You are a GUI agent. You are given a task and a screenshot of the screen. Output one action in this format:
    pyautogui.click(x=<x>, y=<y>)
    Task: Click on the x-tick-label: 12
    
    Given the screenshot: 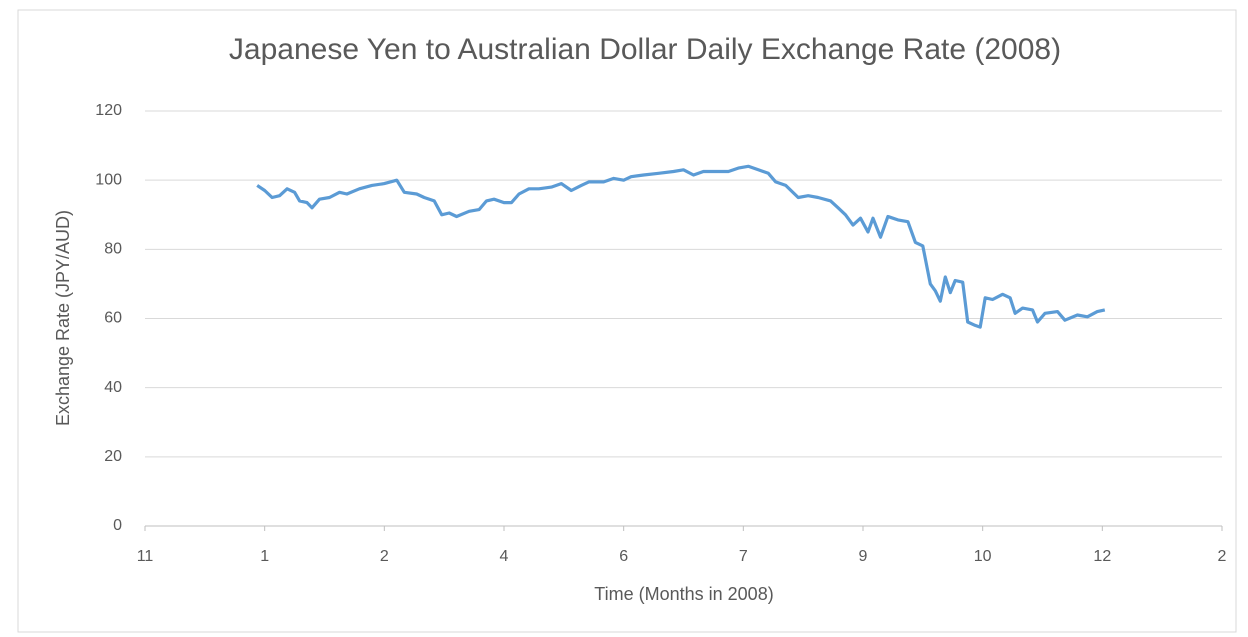 What is the action you would take?
    pyautogui.click(x=1102, y=556)
    